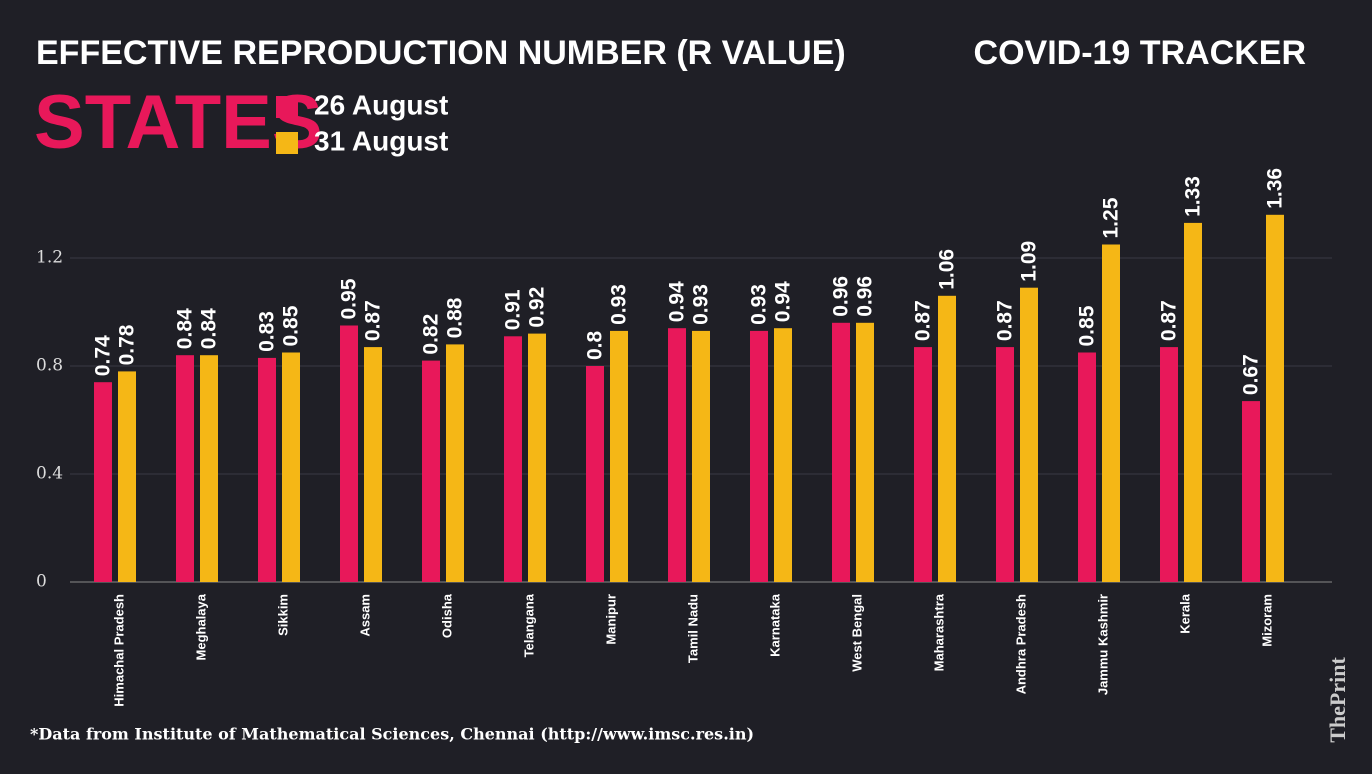 The image size is (1372, 774). What do you see at coordinates (774, 625) in the screenshot?
I see `x-tick-label: Karnataka` at bounding box center [774, 625].